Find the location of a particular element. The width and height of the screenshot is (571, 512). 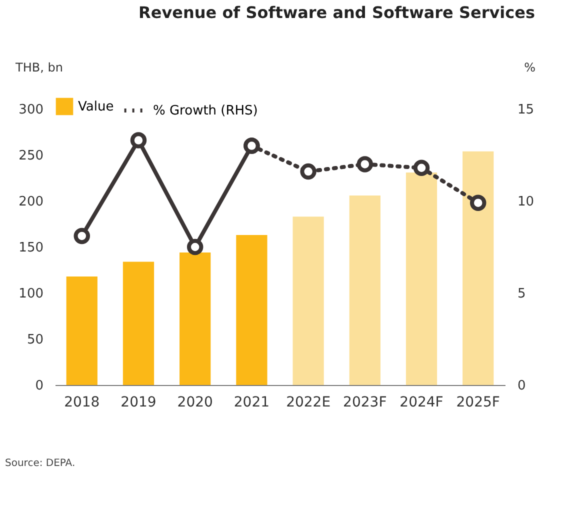

y2-axis-title: % is located at coordinates (530, 67).